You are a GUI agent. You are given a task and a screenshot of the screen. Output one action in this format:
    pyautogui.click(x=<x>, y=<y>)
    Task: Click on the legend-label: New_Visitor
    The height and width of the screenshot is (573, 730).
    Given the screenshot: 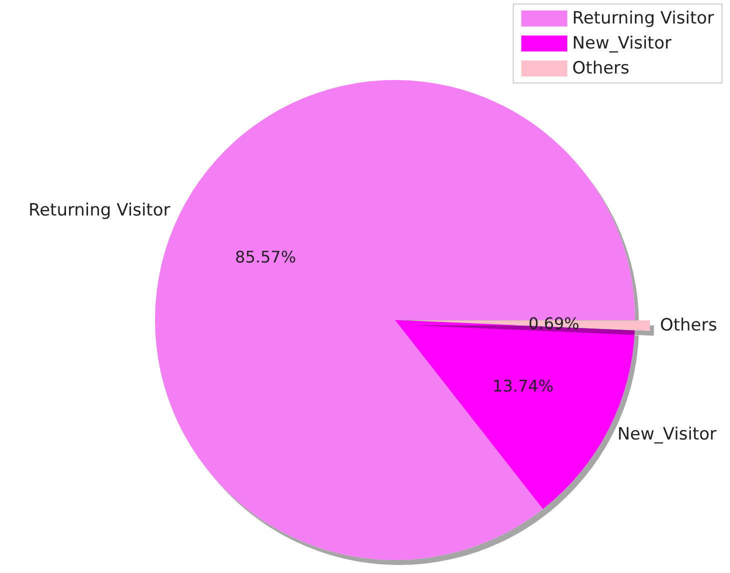 What is the action you would take?
    pyautogui.click(x=622, y=44)
    